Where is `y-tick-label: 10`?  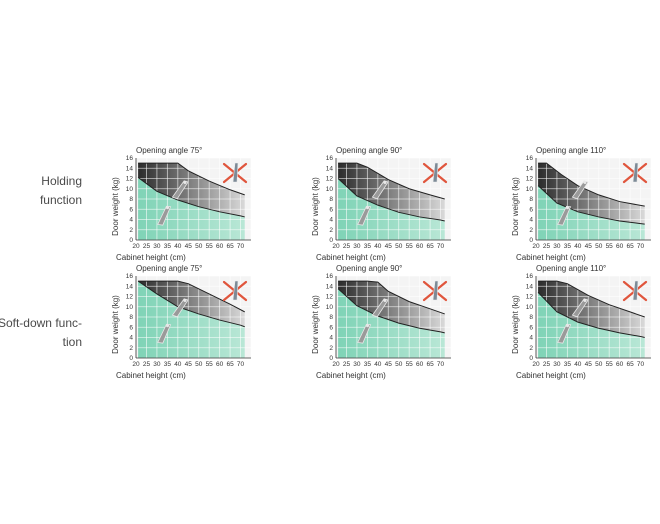 y-tick-label: 10 is located at coordinates (330, 189).